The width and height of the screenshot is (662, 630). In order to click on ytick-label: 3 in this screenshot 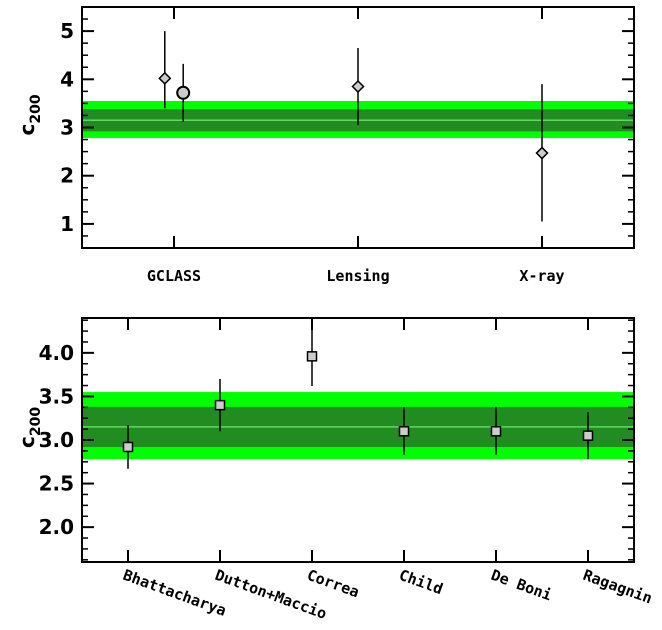, I will do `click(67, 128)`.